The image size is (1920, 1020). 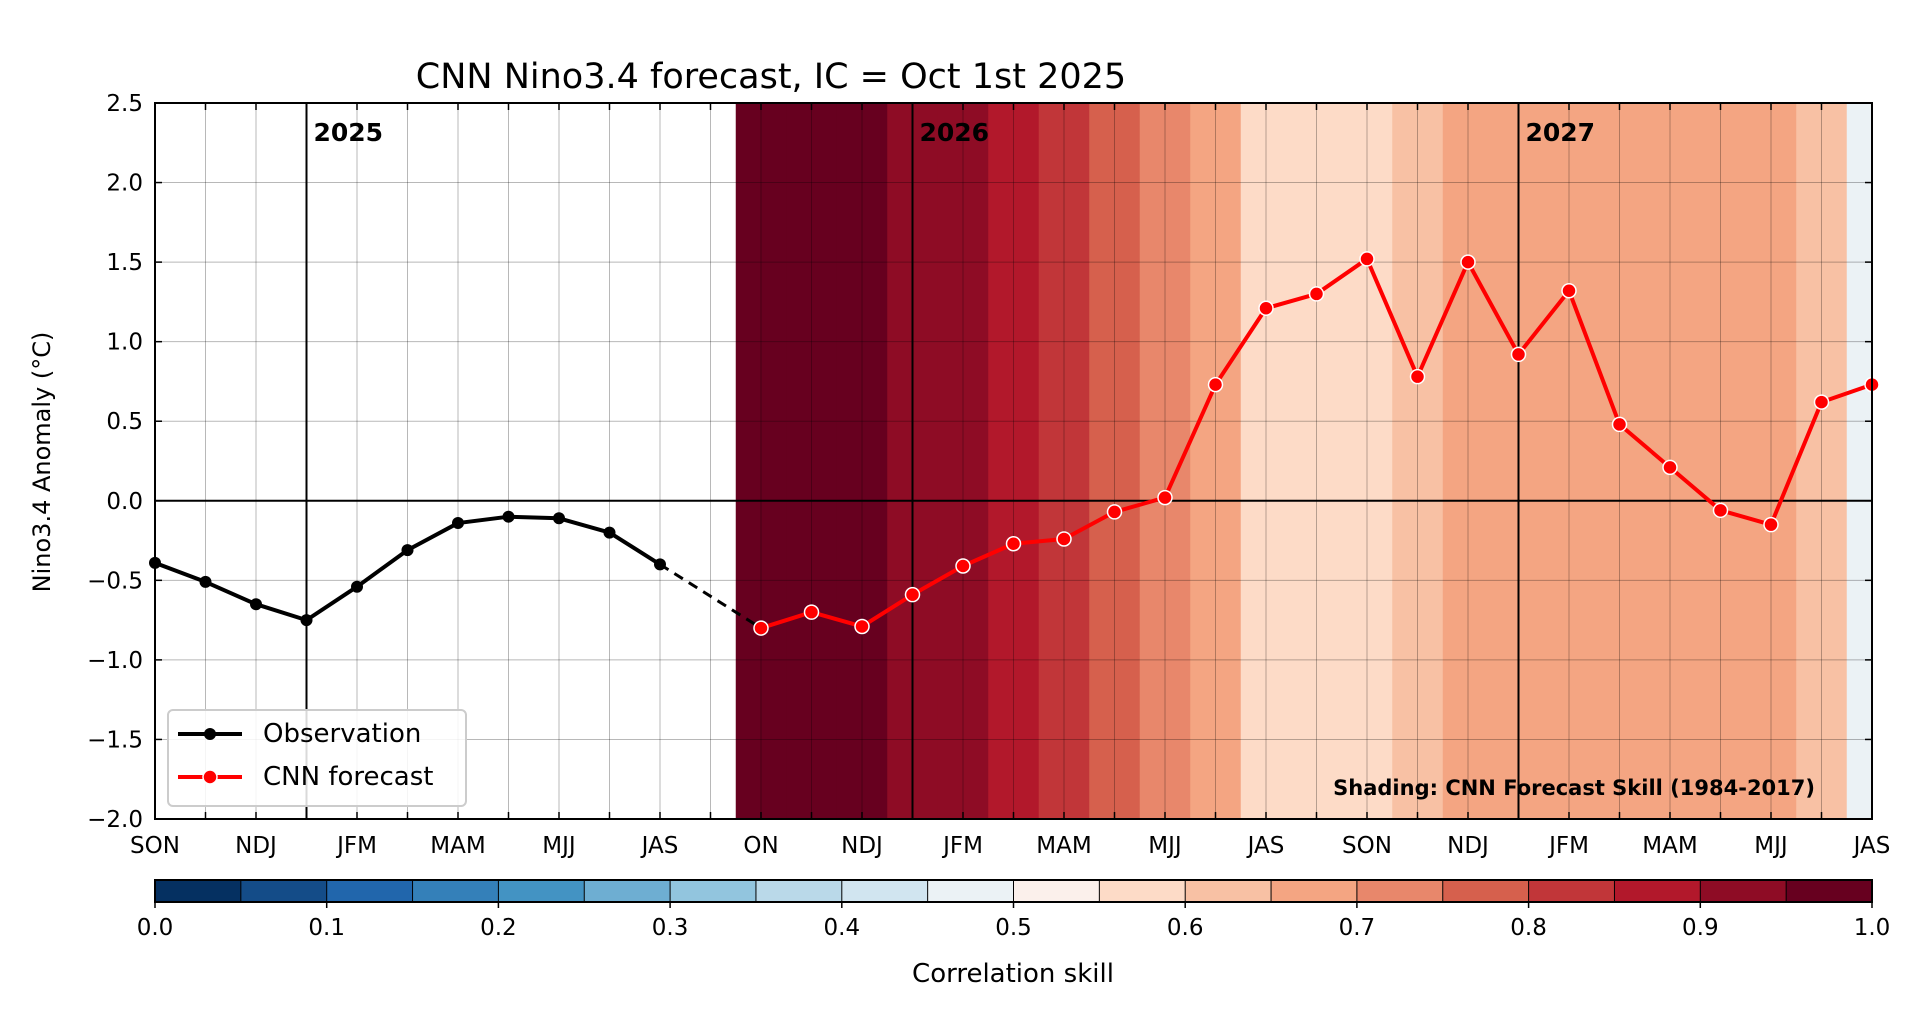 I want to click on colorbar-tick-label: 1.0, so click(x=1872, y=928).